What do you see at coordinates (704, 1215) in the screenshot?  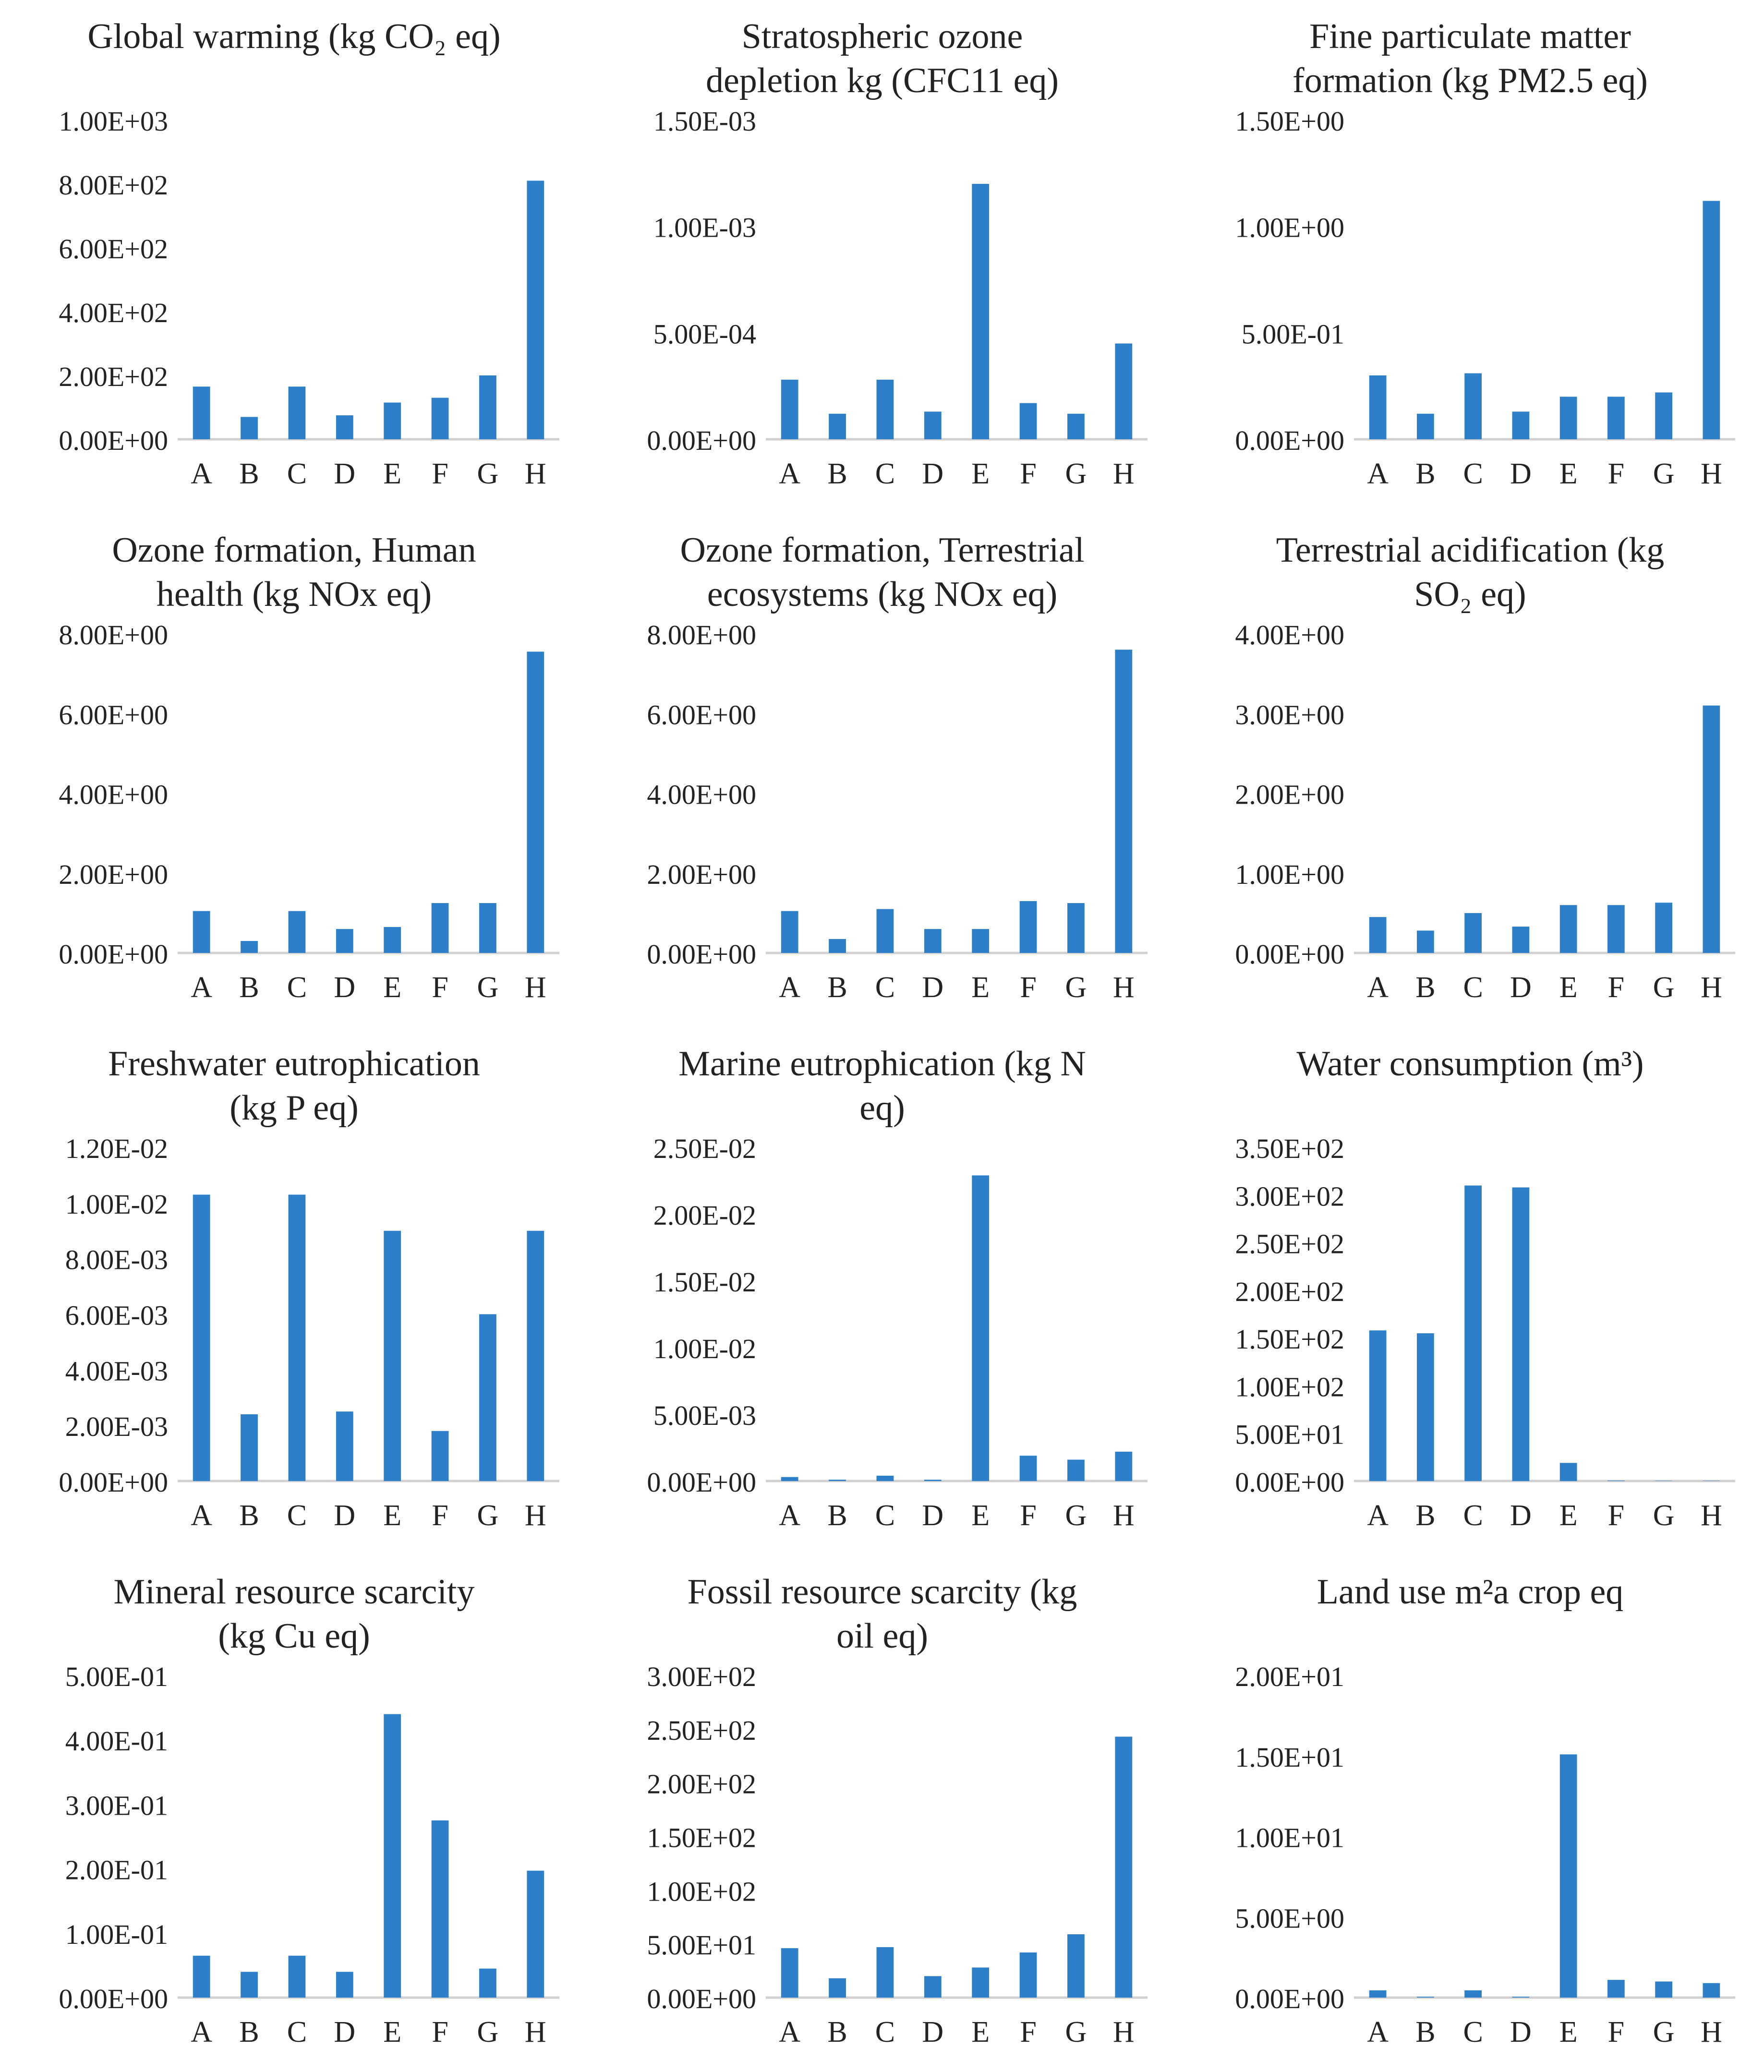 I see `y-tick-label: 2.00E-02` at bounding box center [704, 1215].